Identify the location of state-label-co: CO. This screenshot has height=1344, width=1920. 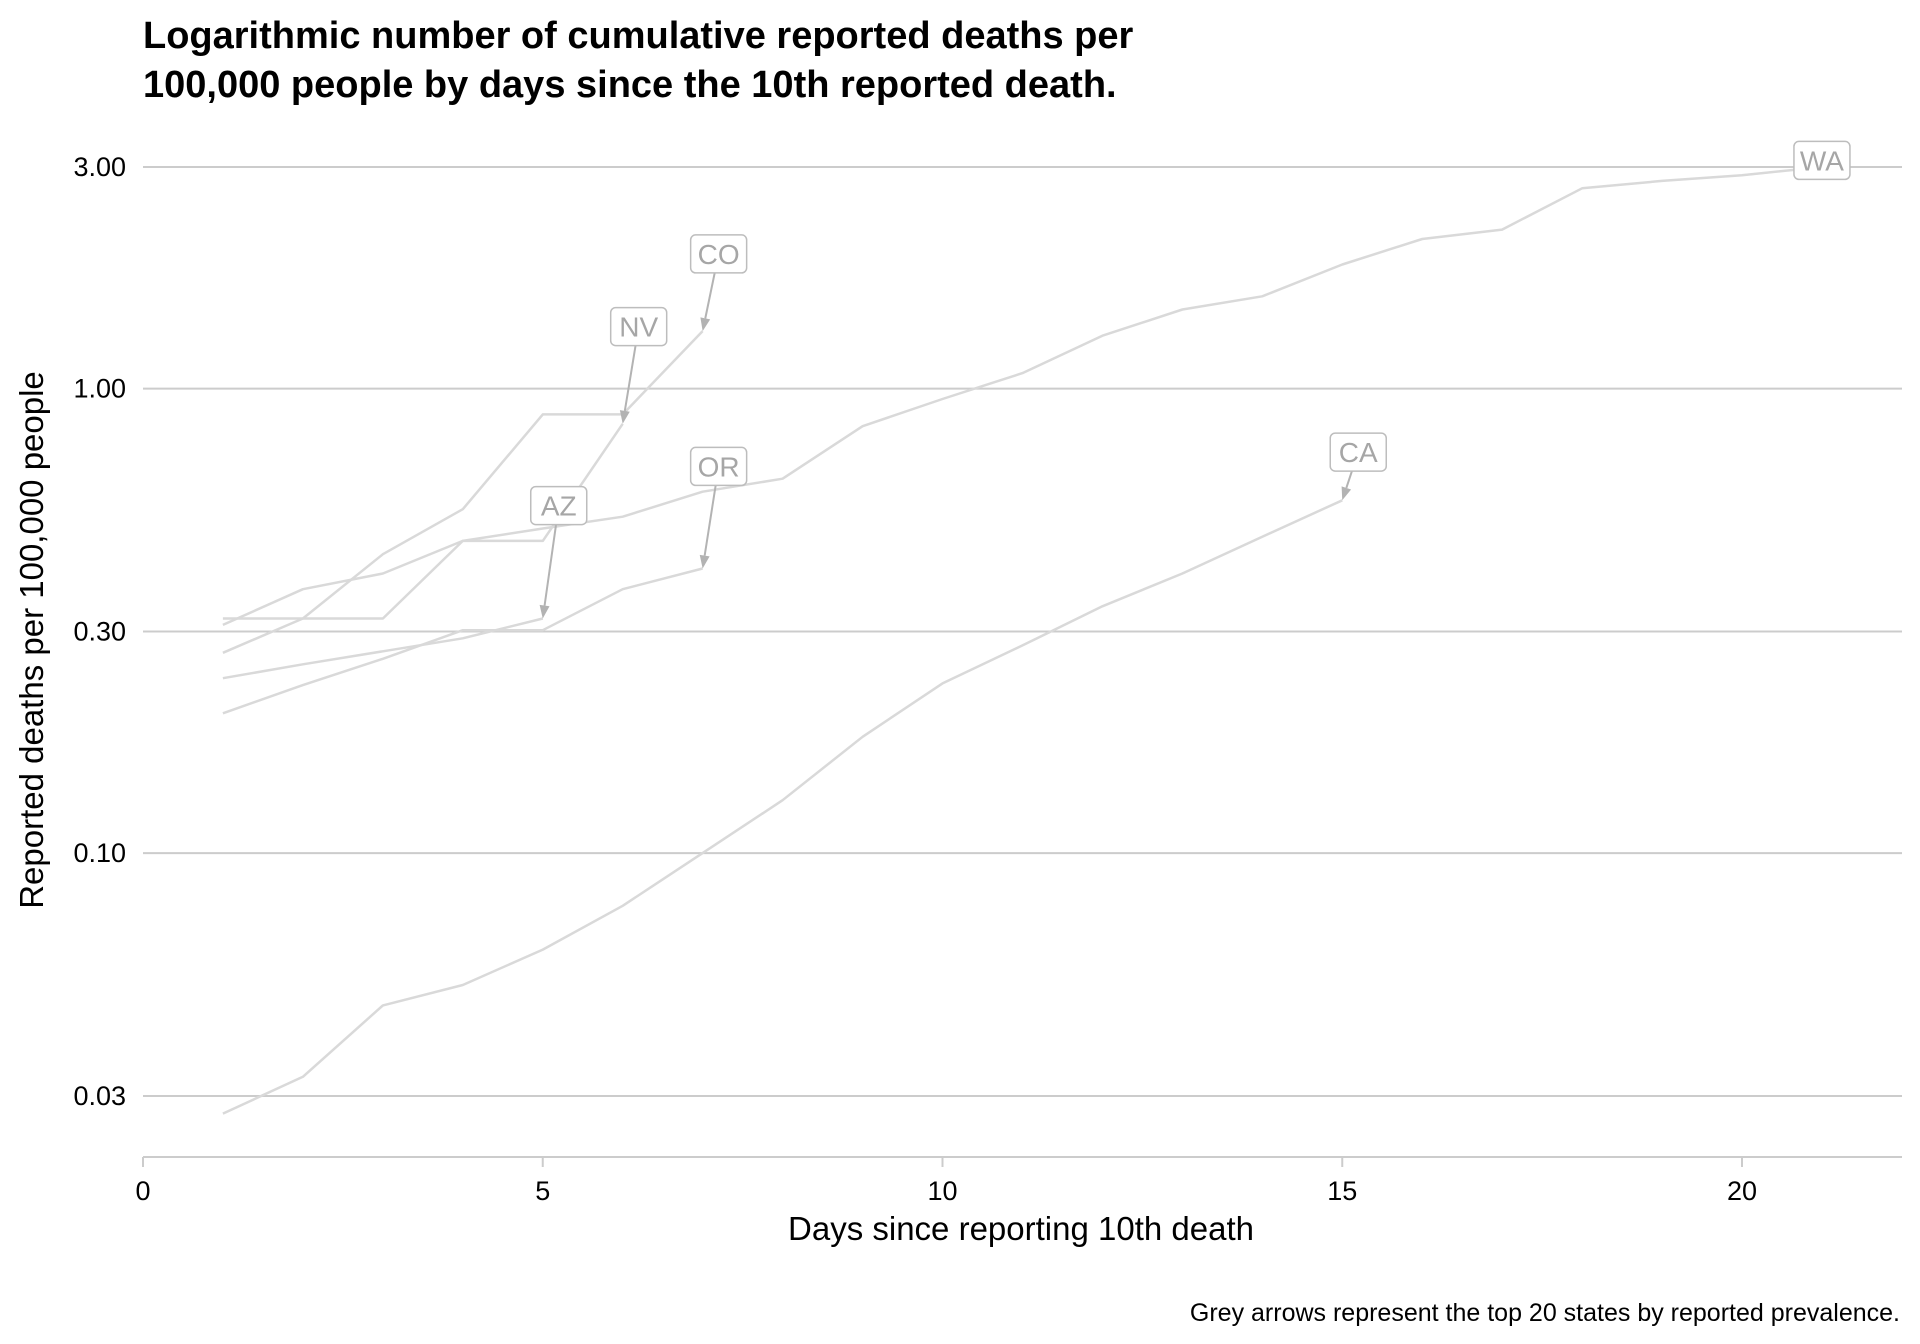
(718, 254).